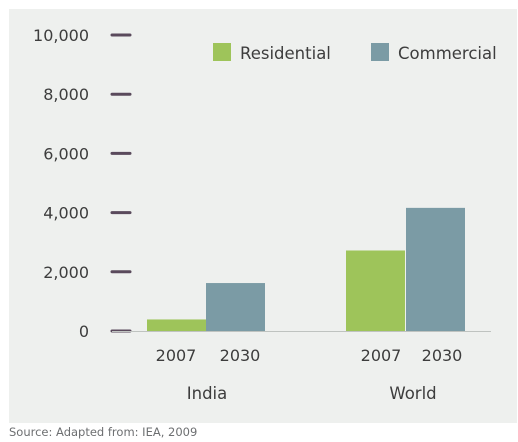  What do you see at coordinates (222, 52) in the screenshot?
I see `legend-swatch-residential` at bounding box center [222, 52].